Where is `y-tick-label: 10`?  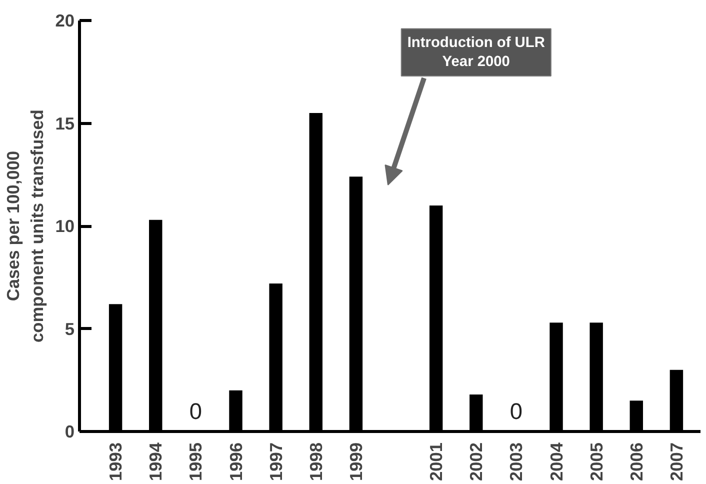
y-tick-label: 10 is located at coordinates (65, 226).